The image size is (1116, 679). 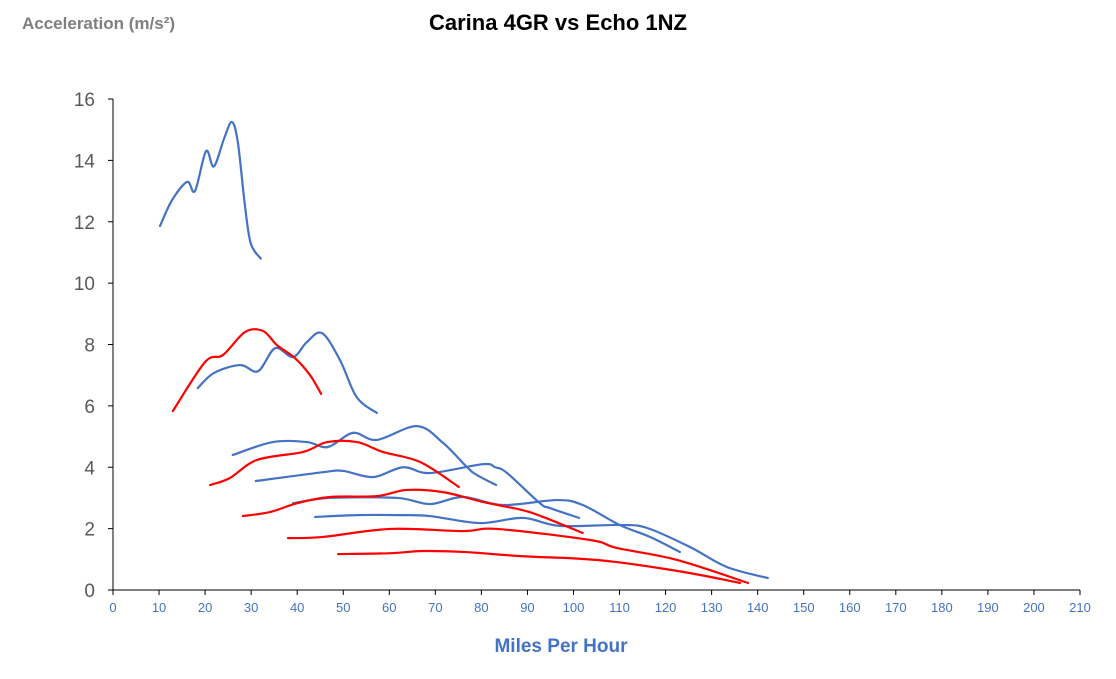 I want to click on x-tick-label: 50, so click(x=343, y=607).